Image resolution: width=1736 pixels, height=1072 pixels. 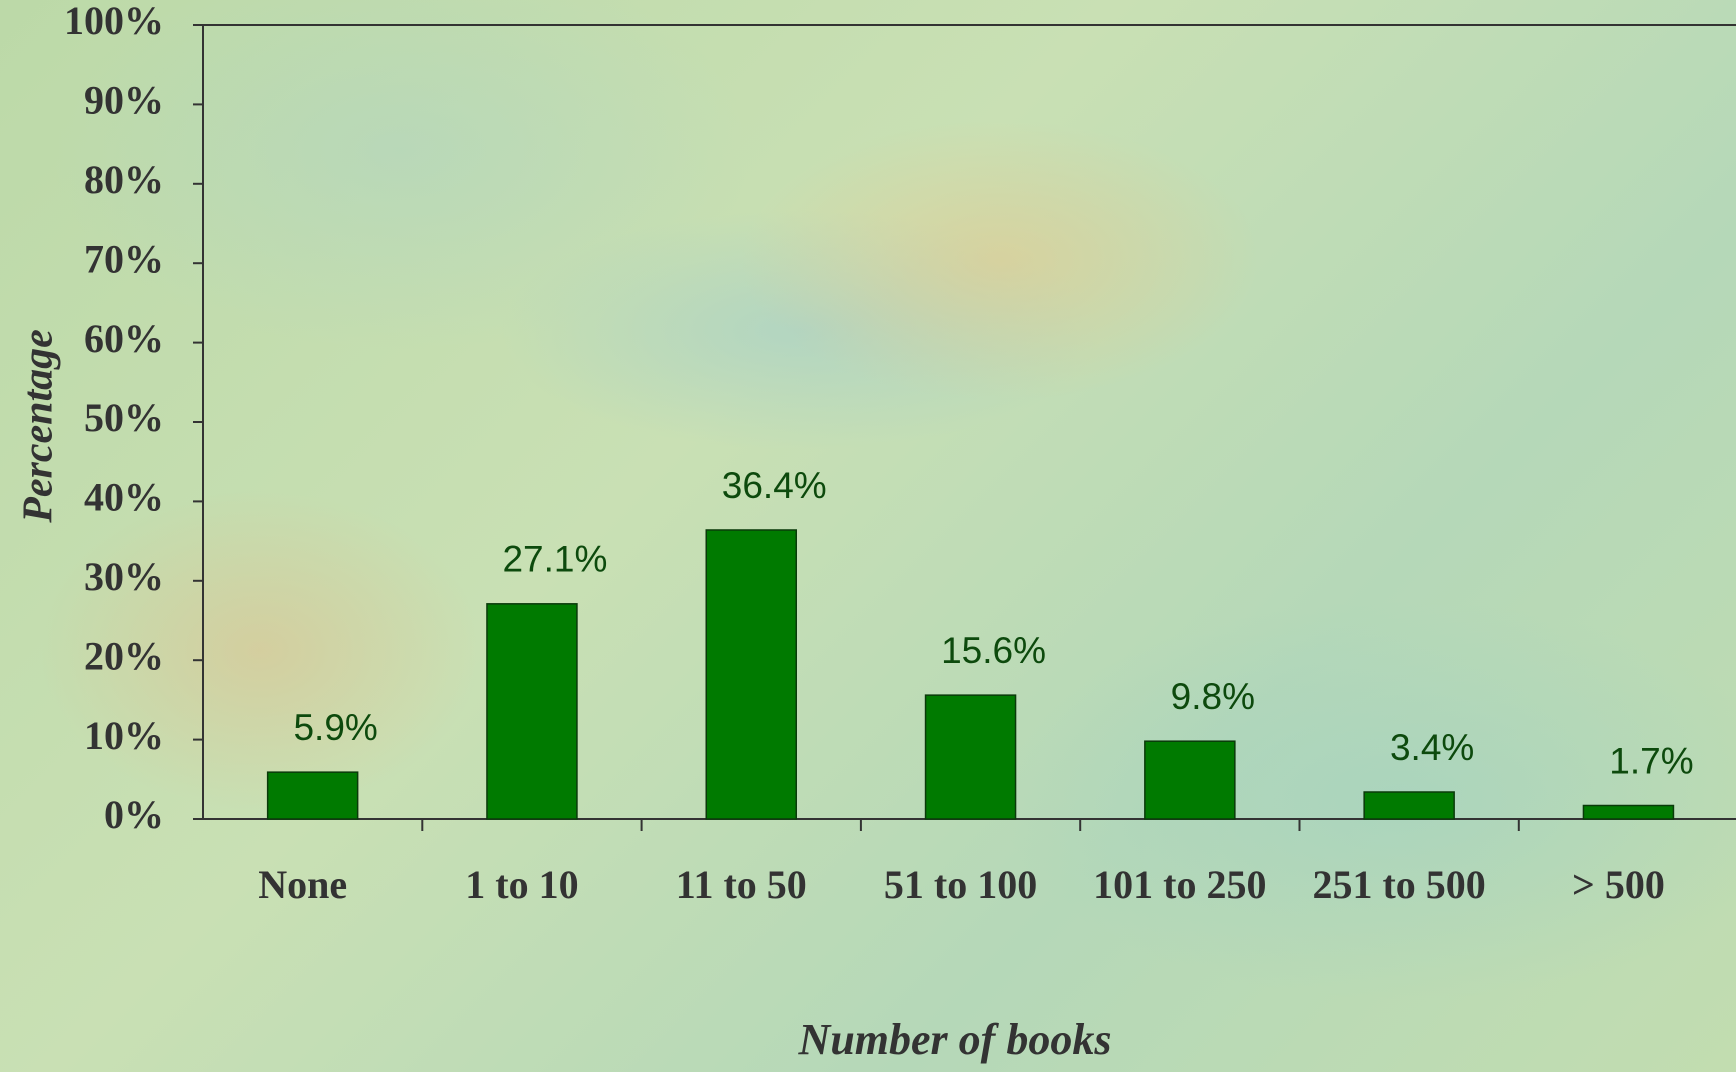 What do you see at coordinates (554, 559) in the screenshot?
I see `value-label: 27.1%` at bounding box center [554, 559].